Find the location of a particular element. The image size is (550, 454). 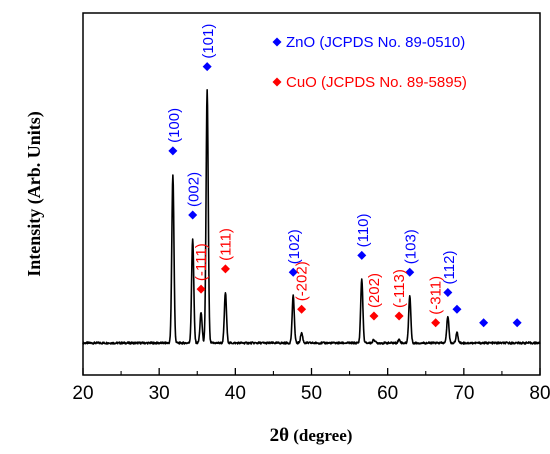

zno-reflection-label: (112) is located at coordinates (449, 268).